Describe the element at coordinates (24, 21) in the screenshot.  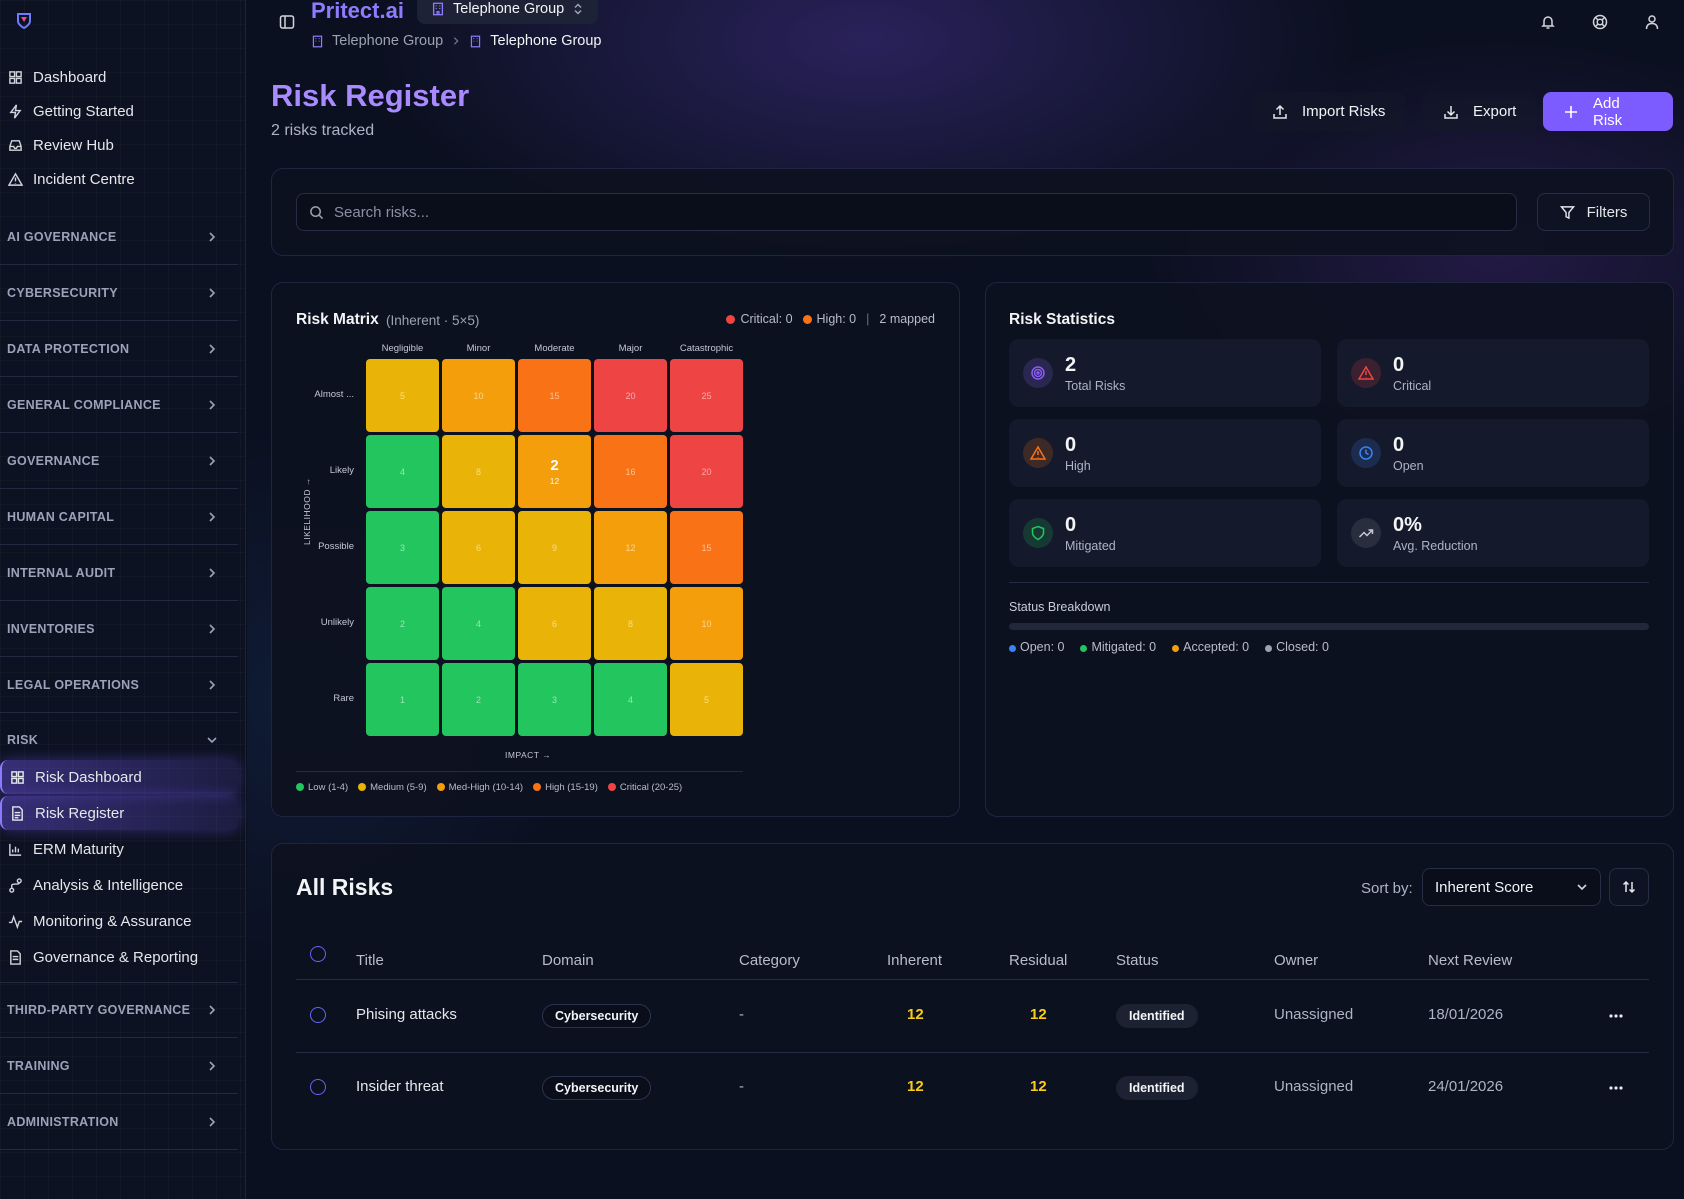
I see `logo-icon` at that location.